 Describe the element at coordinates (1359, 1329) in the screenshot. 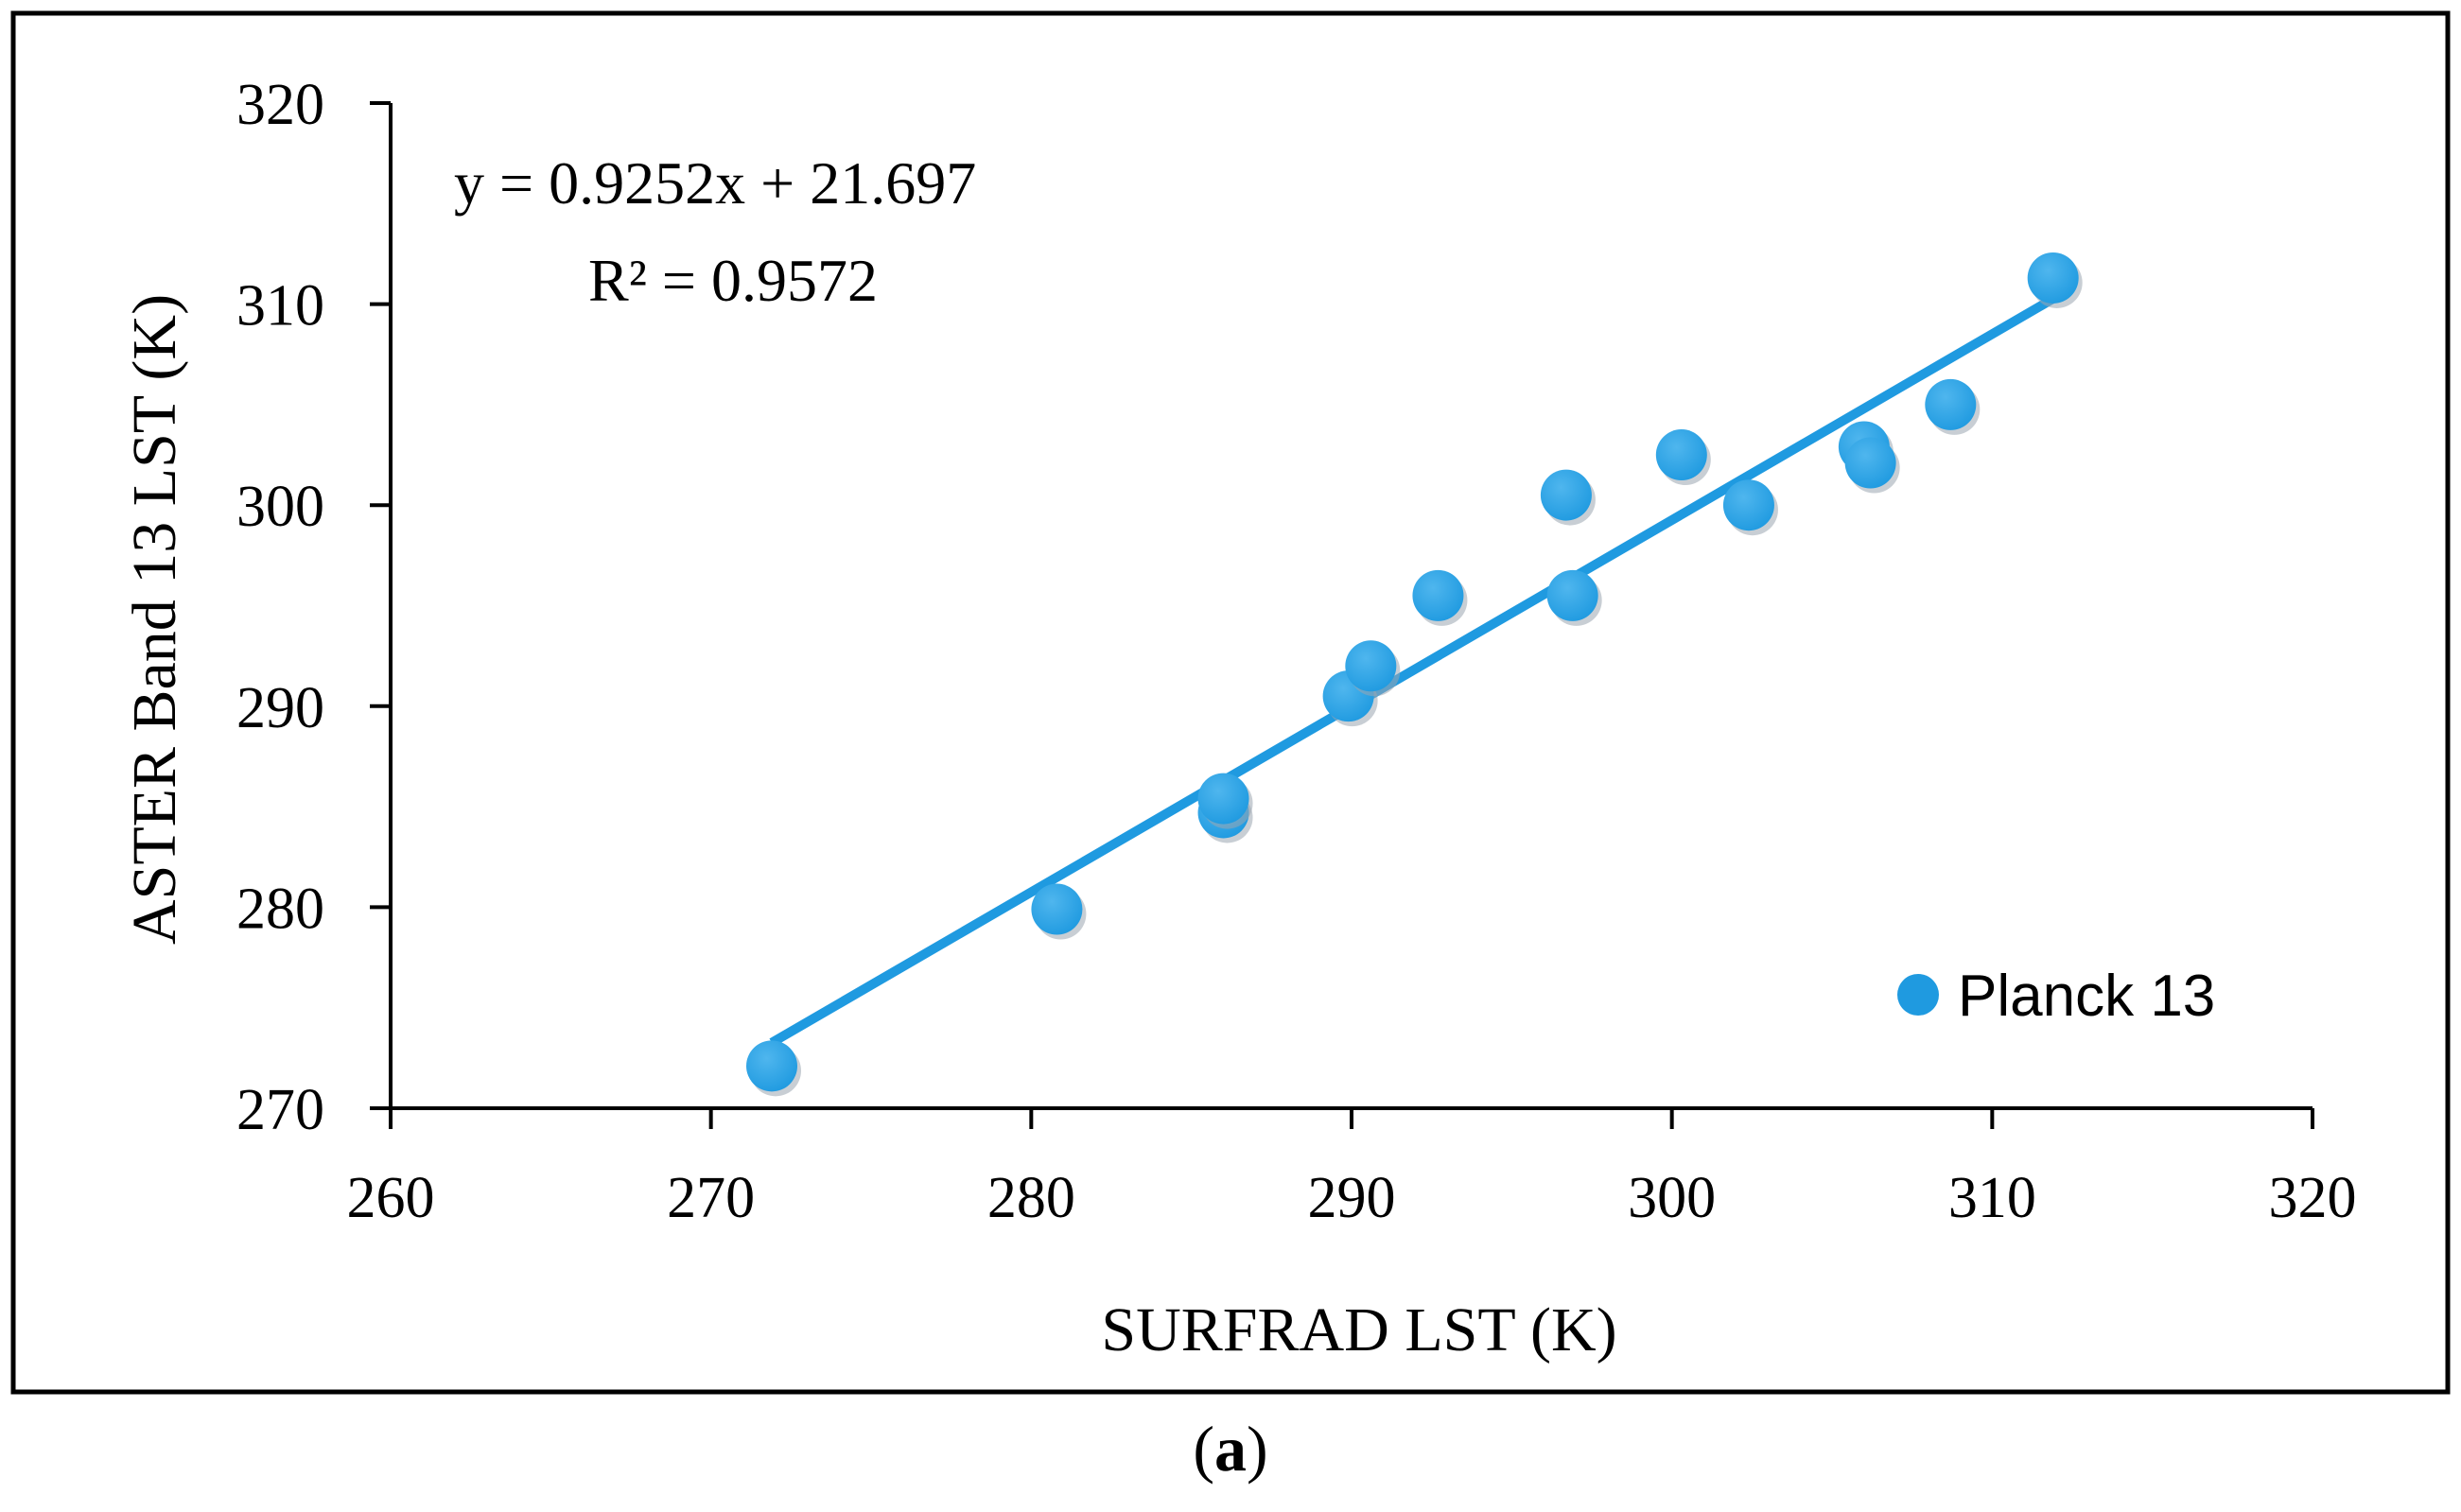

I see `x-axis-title: SURFRAD LST (K)` at that location.